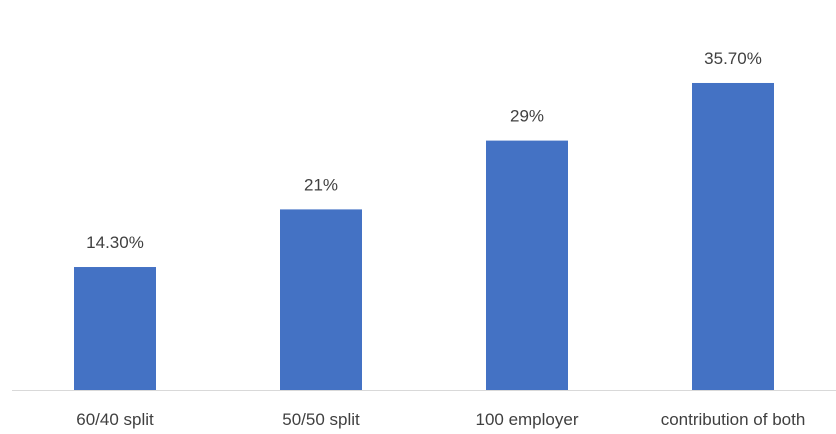  What do you see at coordinates (527, 116) in the screenshot?
I see `data-label-3: 29%` at bounding box center [527, 116].